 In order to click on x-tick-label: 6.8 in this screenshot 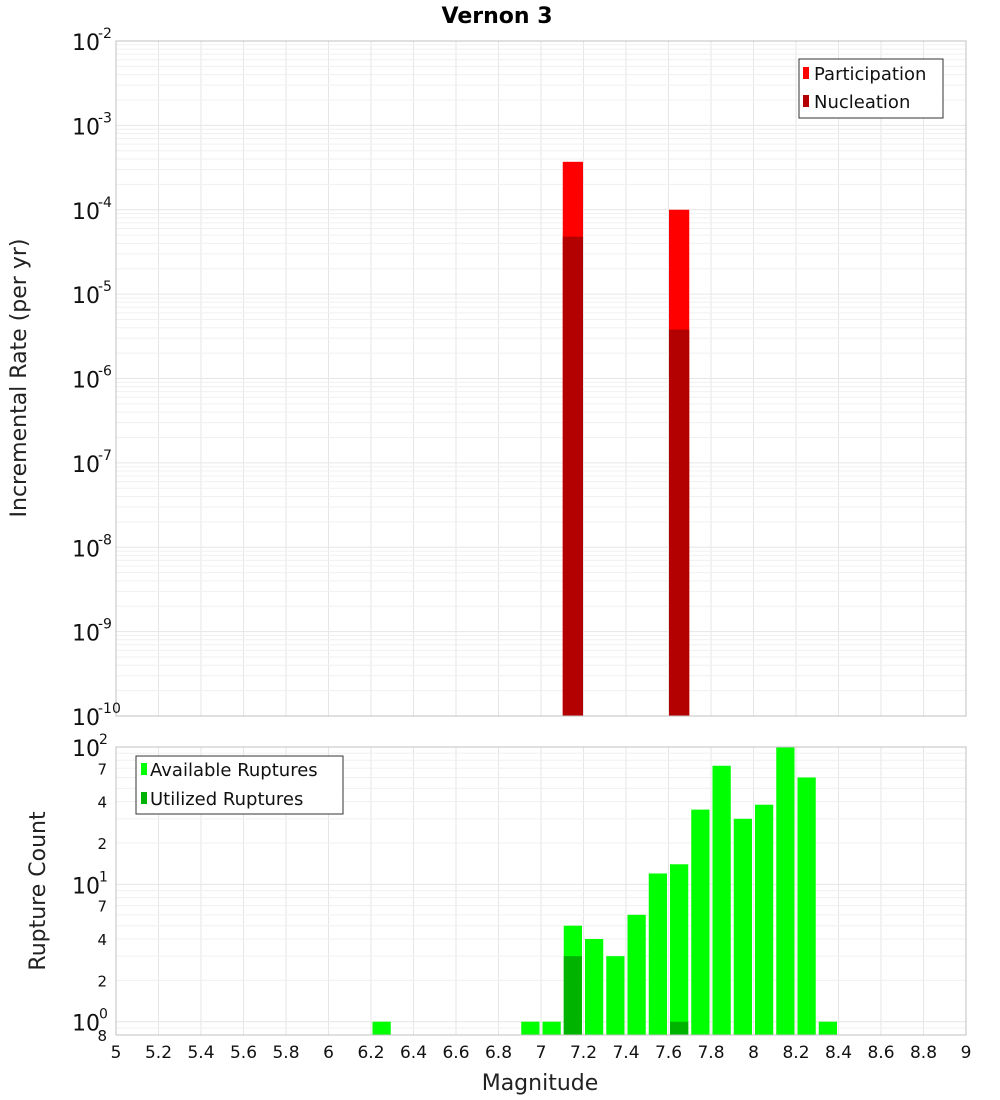, I will do `click(498, 1053)`.